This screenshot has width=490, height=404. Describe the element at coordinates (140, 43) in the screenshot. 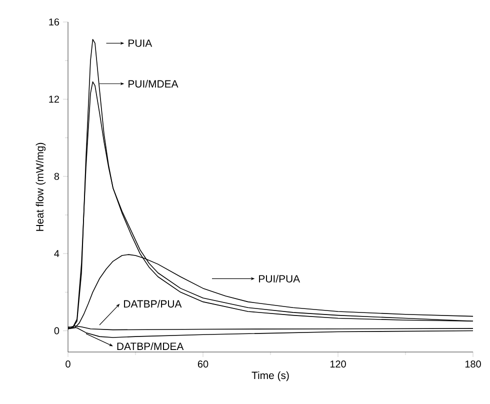

I see `legend-label: PUIA` at that location.